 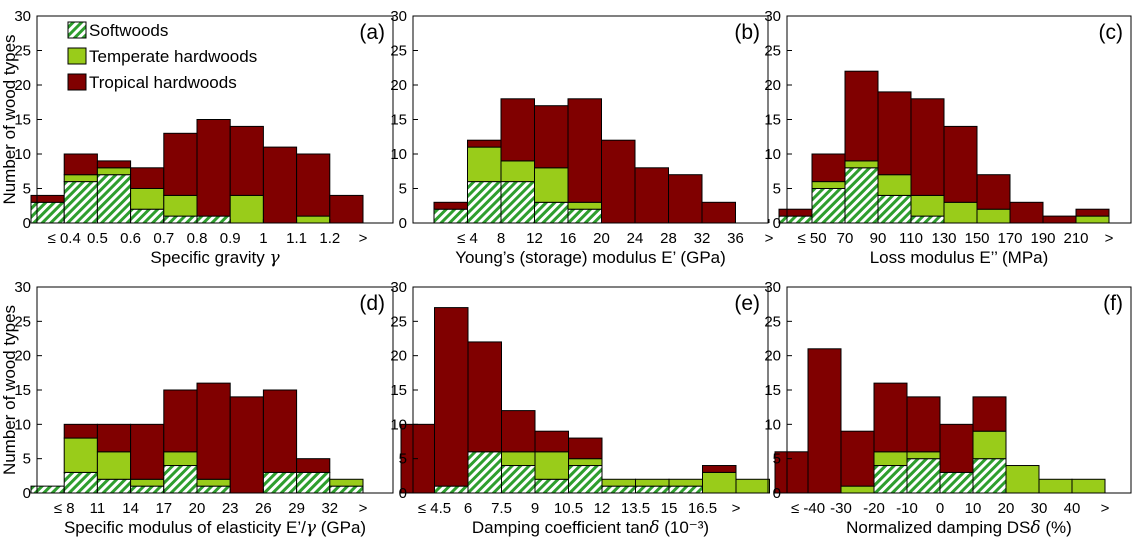 I want to click on x-tick-label: 30, so click(x=1039, y=508).